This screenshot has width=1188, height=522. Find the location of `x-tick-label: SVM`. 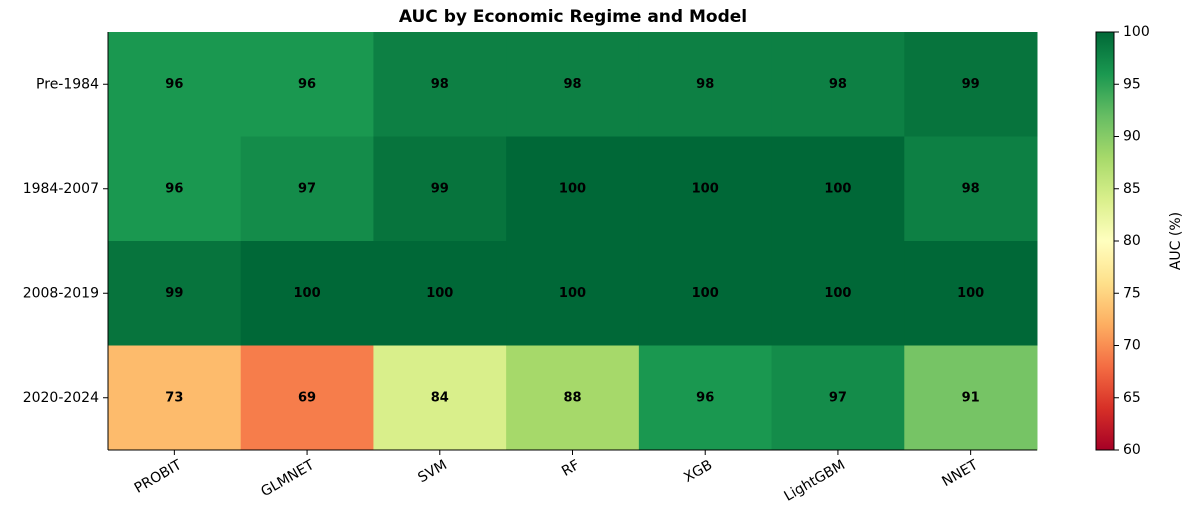

x-tick-label: SVM is located at coordinates (432, 471).